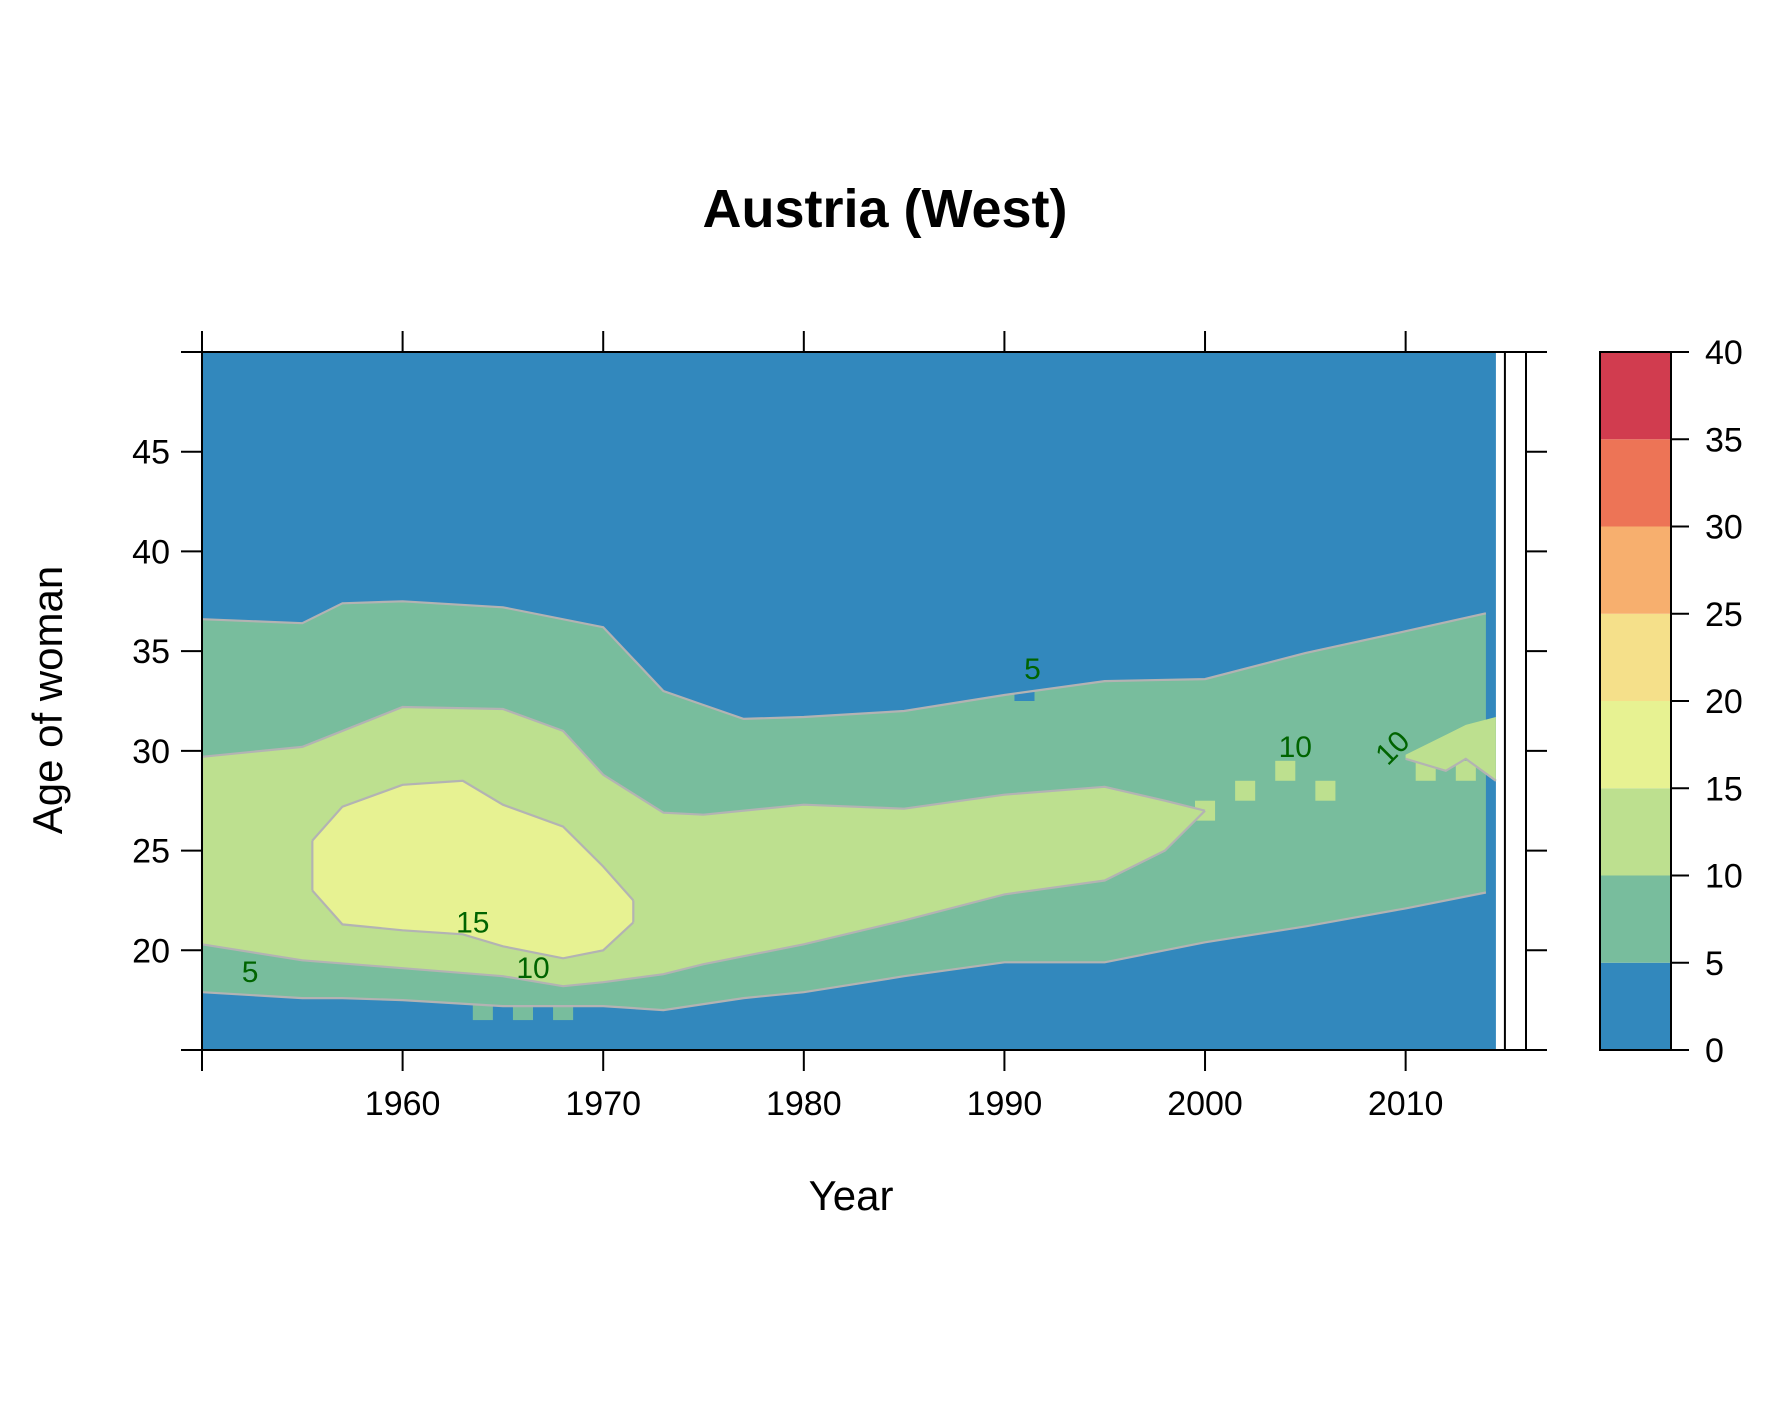  Describe the element at coordinates (1005, 1104) in the screenshot. I see `x-tick-label: 1990` at that location.